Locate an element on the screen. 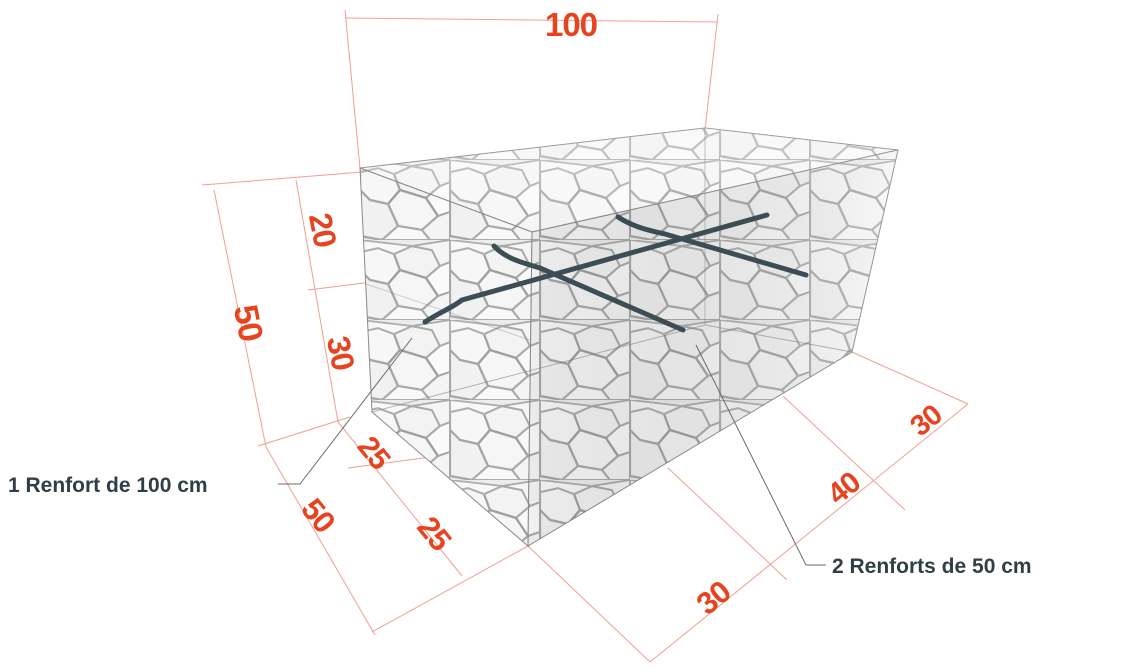  reinforcement-bars is located at coordinates (615, 272).